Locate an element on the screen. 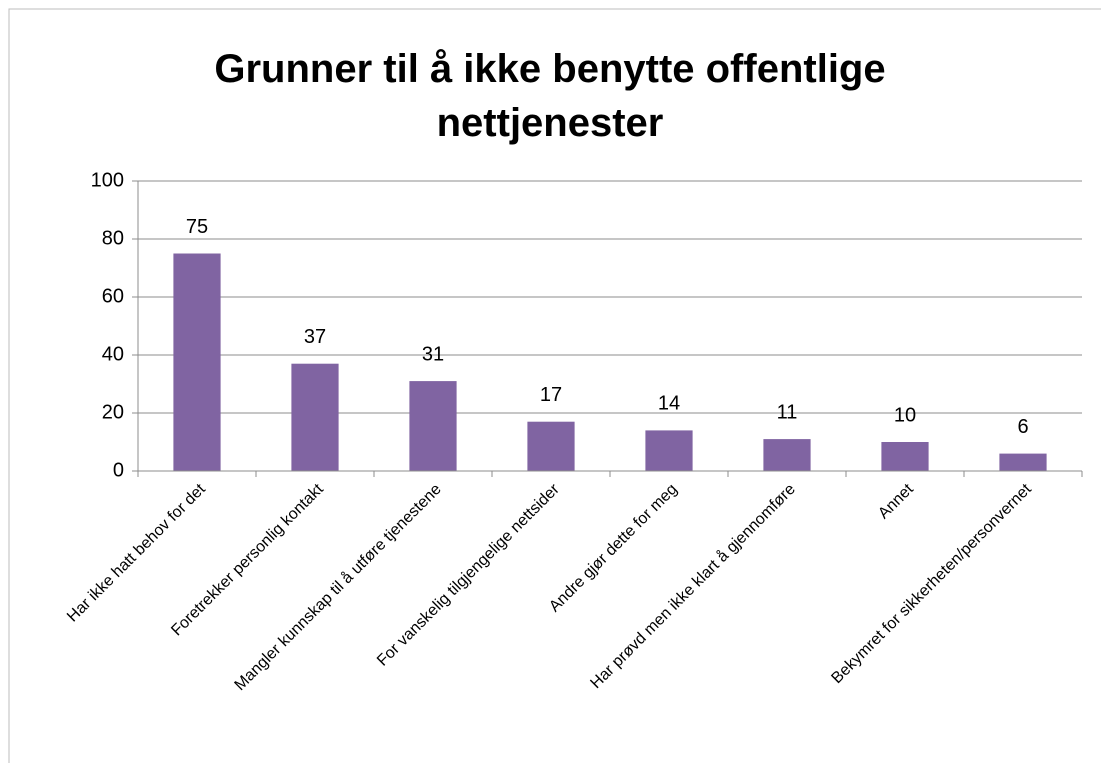 Image resolution: width=1101 pixels, height=763 pixels. x-tick-label: Har ikke hatt behov for det is located at coordinates (136, 552).